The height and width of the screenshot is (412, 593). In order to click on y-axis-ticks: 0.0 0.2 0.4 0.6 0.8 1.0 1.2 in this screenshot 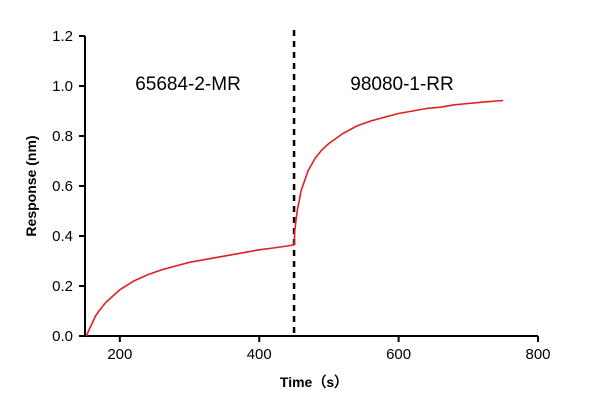, I will do `click(68, 186)`.